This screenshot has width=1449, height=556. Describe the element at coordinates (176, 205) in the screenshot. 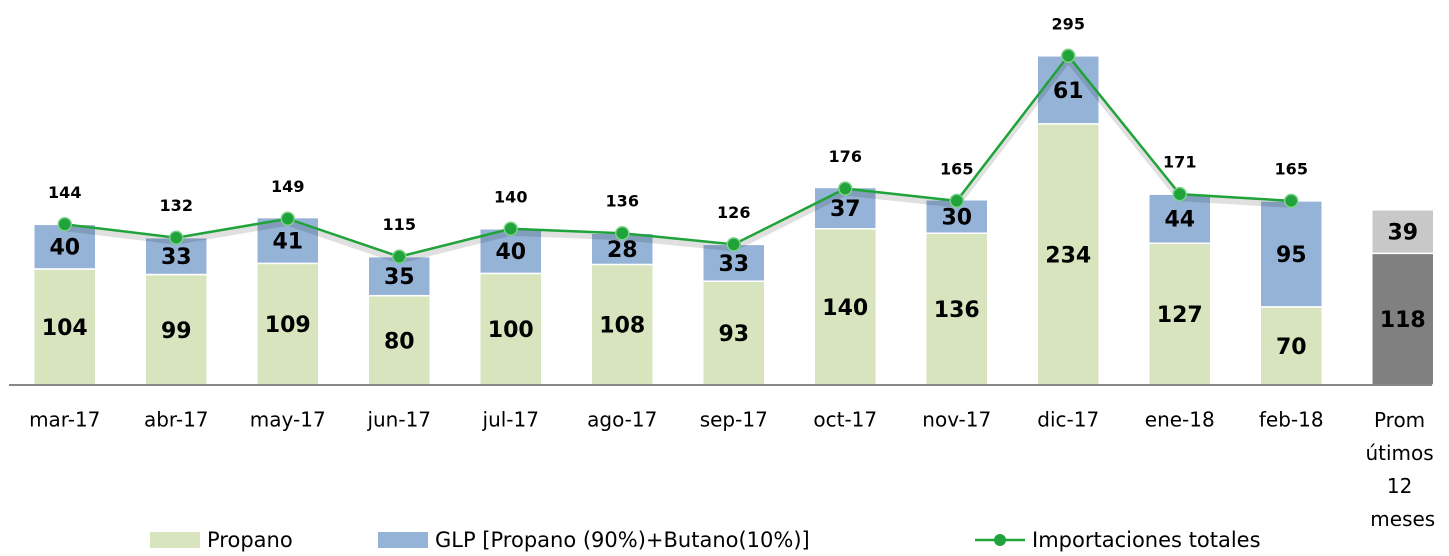

I see `point-label: 132` at that location.